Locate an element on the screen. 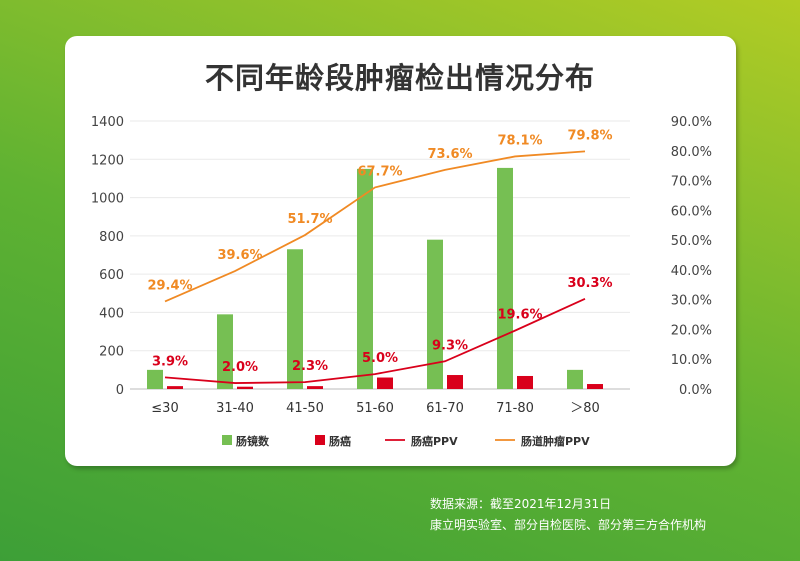 The image size is (800, 561). y-left-tick: 1000 is located at coordinates (107, 199).